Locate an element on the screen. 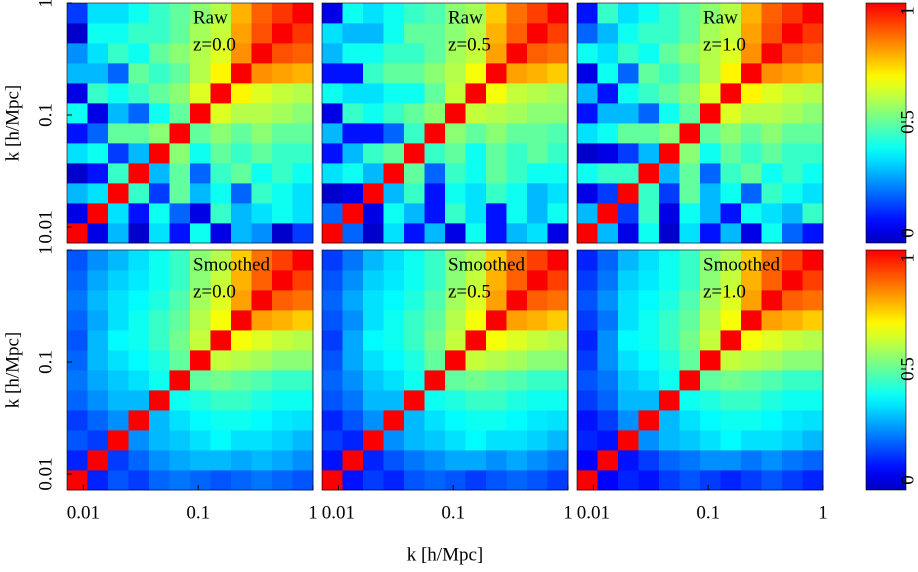  x-tick-label: 1 is located at coordinates (313, 512).